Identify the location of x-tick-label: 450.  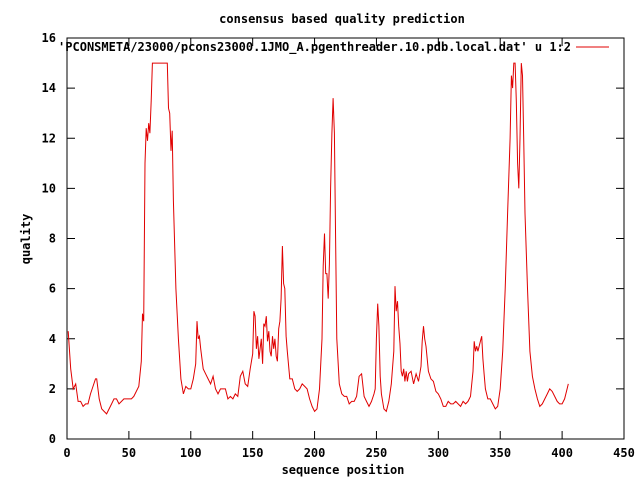
(624, 453).